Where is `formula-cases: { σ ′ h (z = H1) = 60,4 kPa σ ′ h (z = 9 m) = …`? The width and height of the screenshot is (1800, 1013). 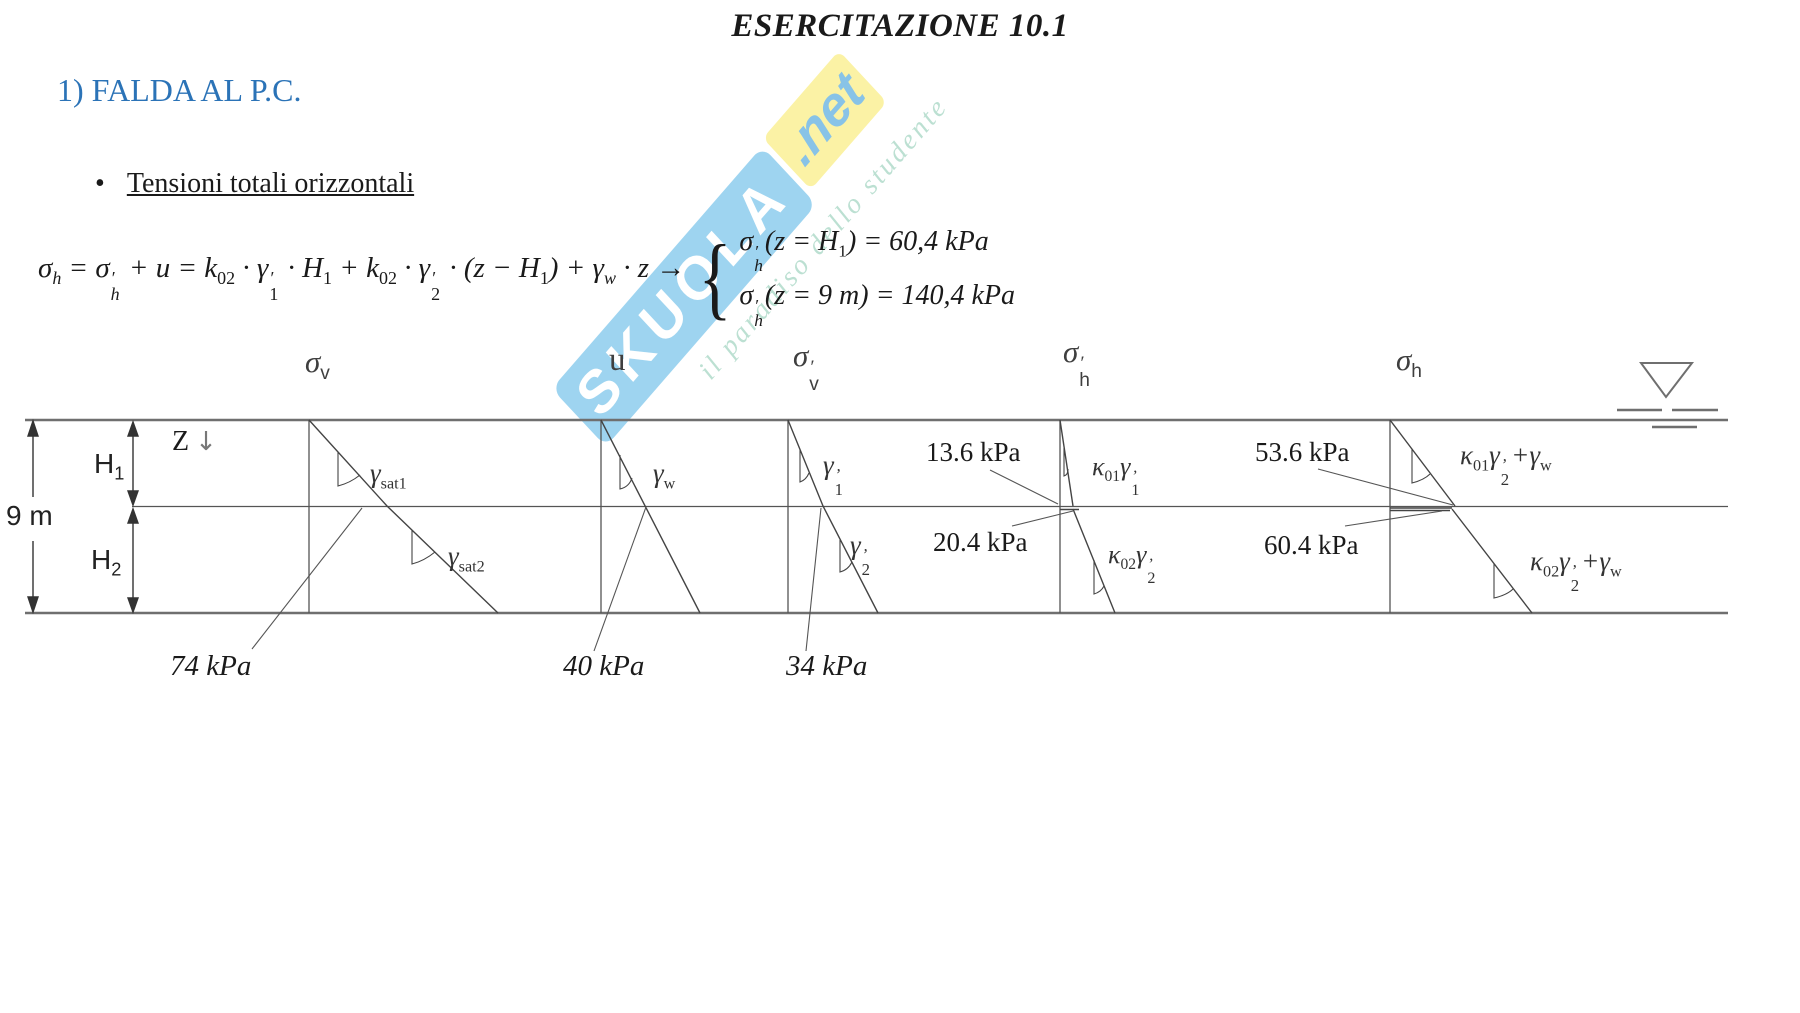
formula-cases: { σ ′ h (z = H1) = 60,4 kPa σ ′ h (z = 9 m) = … is located at coordinates (854, 277).